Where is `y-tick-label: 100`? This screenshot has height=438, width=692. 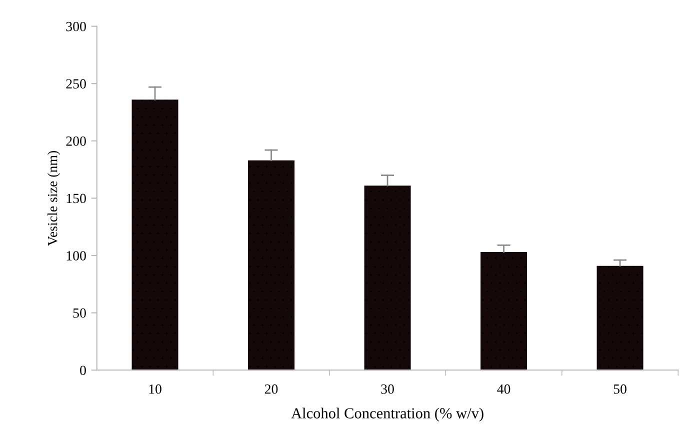
y-tick-label: 100 is located at coordinates (76, 255).